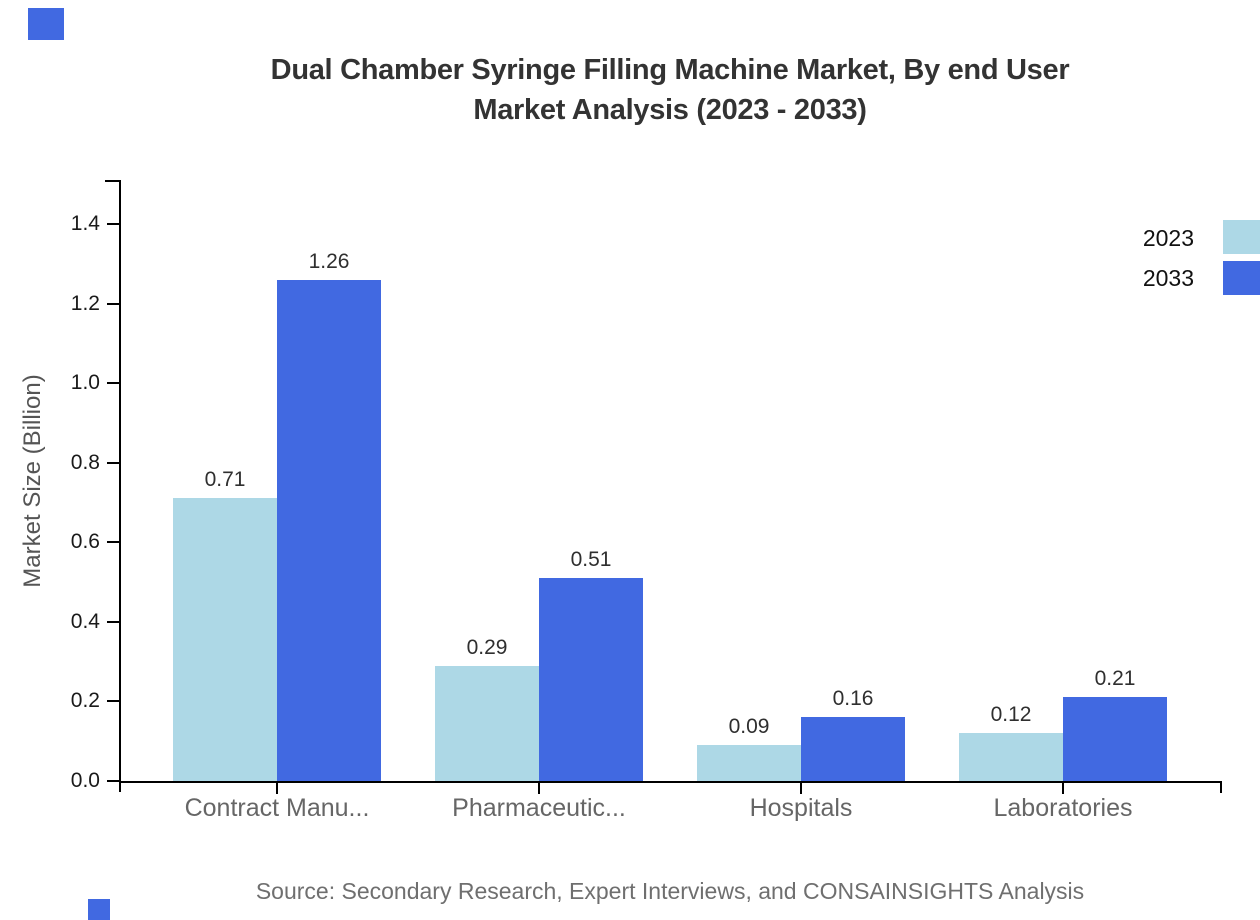 This screenshot has width=1260, height=920. Describe the element at coordinates (120, 486) in the screenshot. I see `y-axis-line` at that location.